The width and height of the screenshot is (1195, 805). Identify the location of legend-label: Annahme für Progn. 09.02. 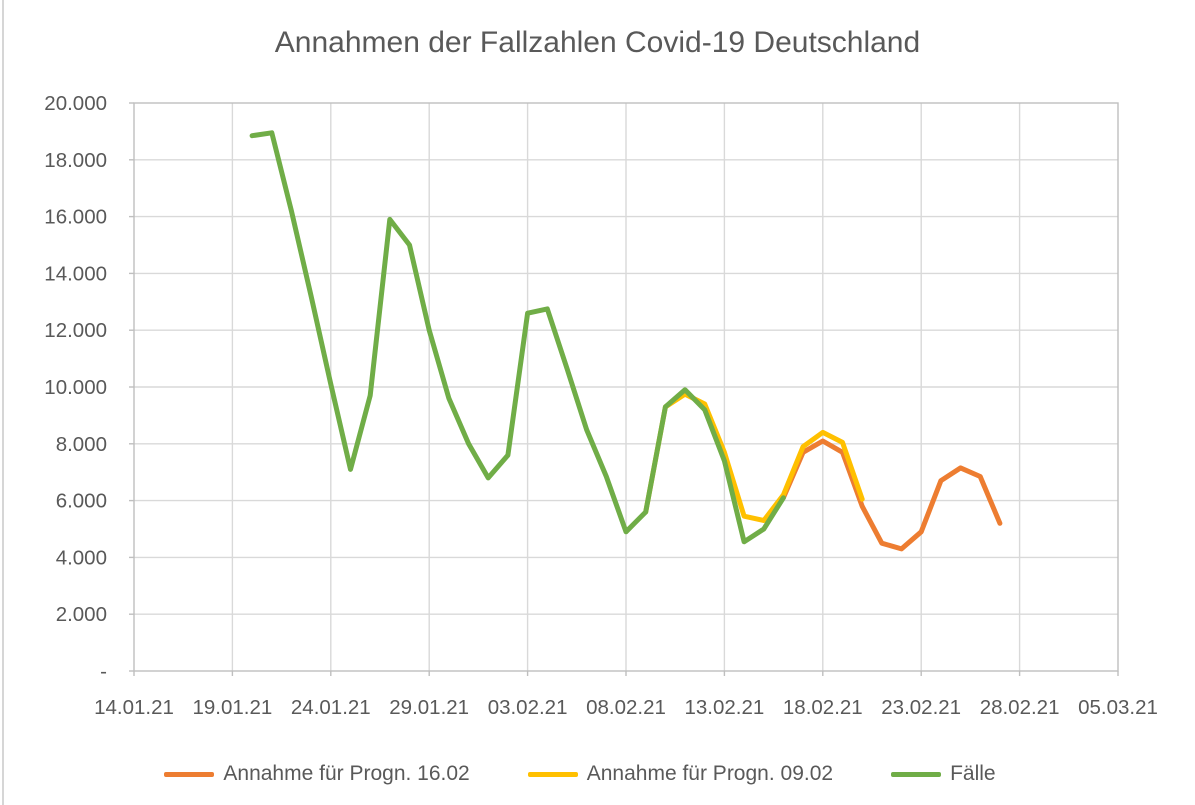
(710, 773).